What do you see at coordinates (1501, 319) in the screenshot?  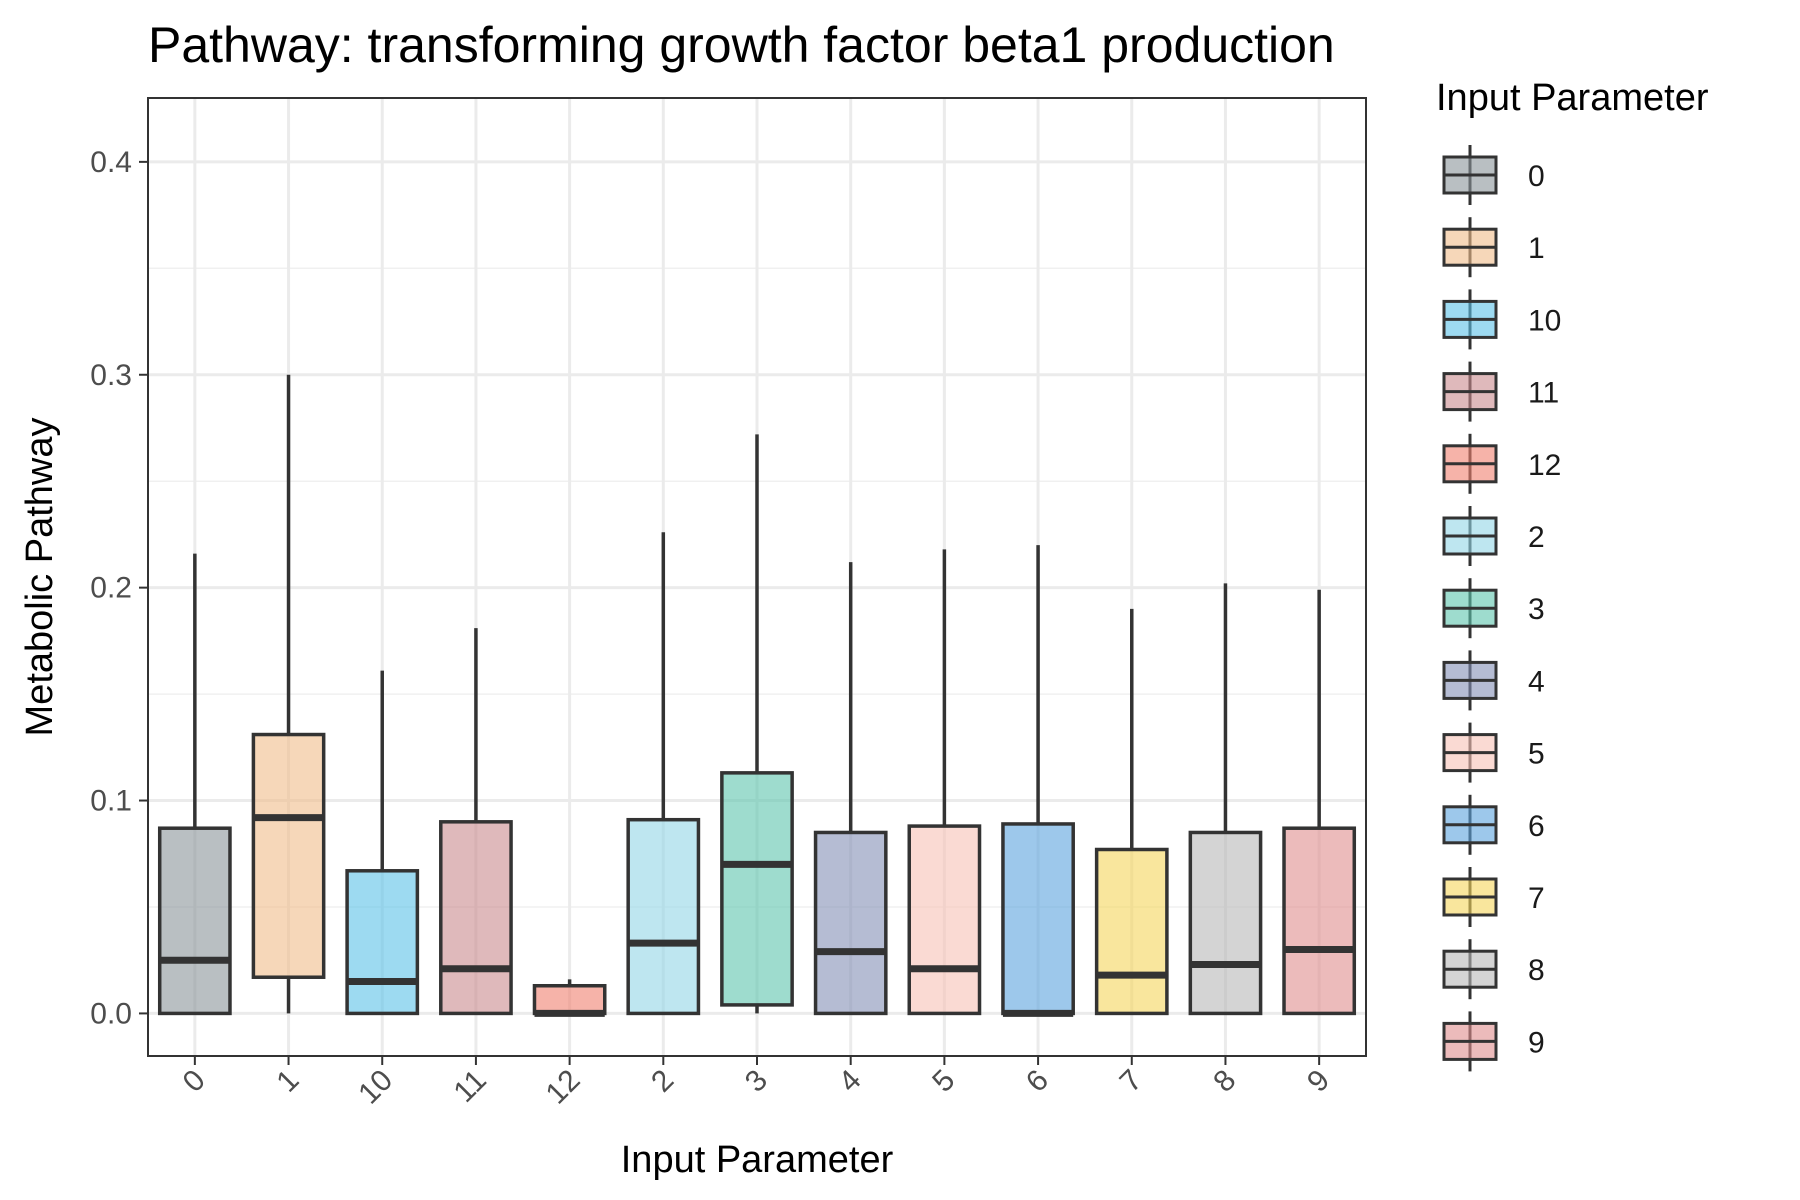 I see `legend-item-10: 10` at bounding box center [1501, 319].